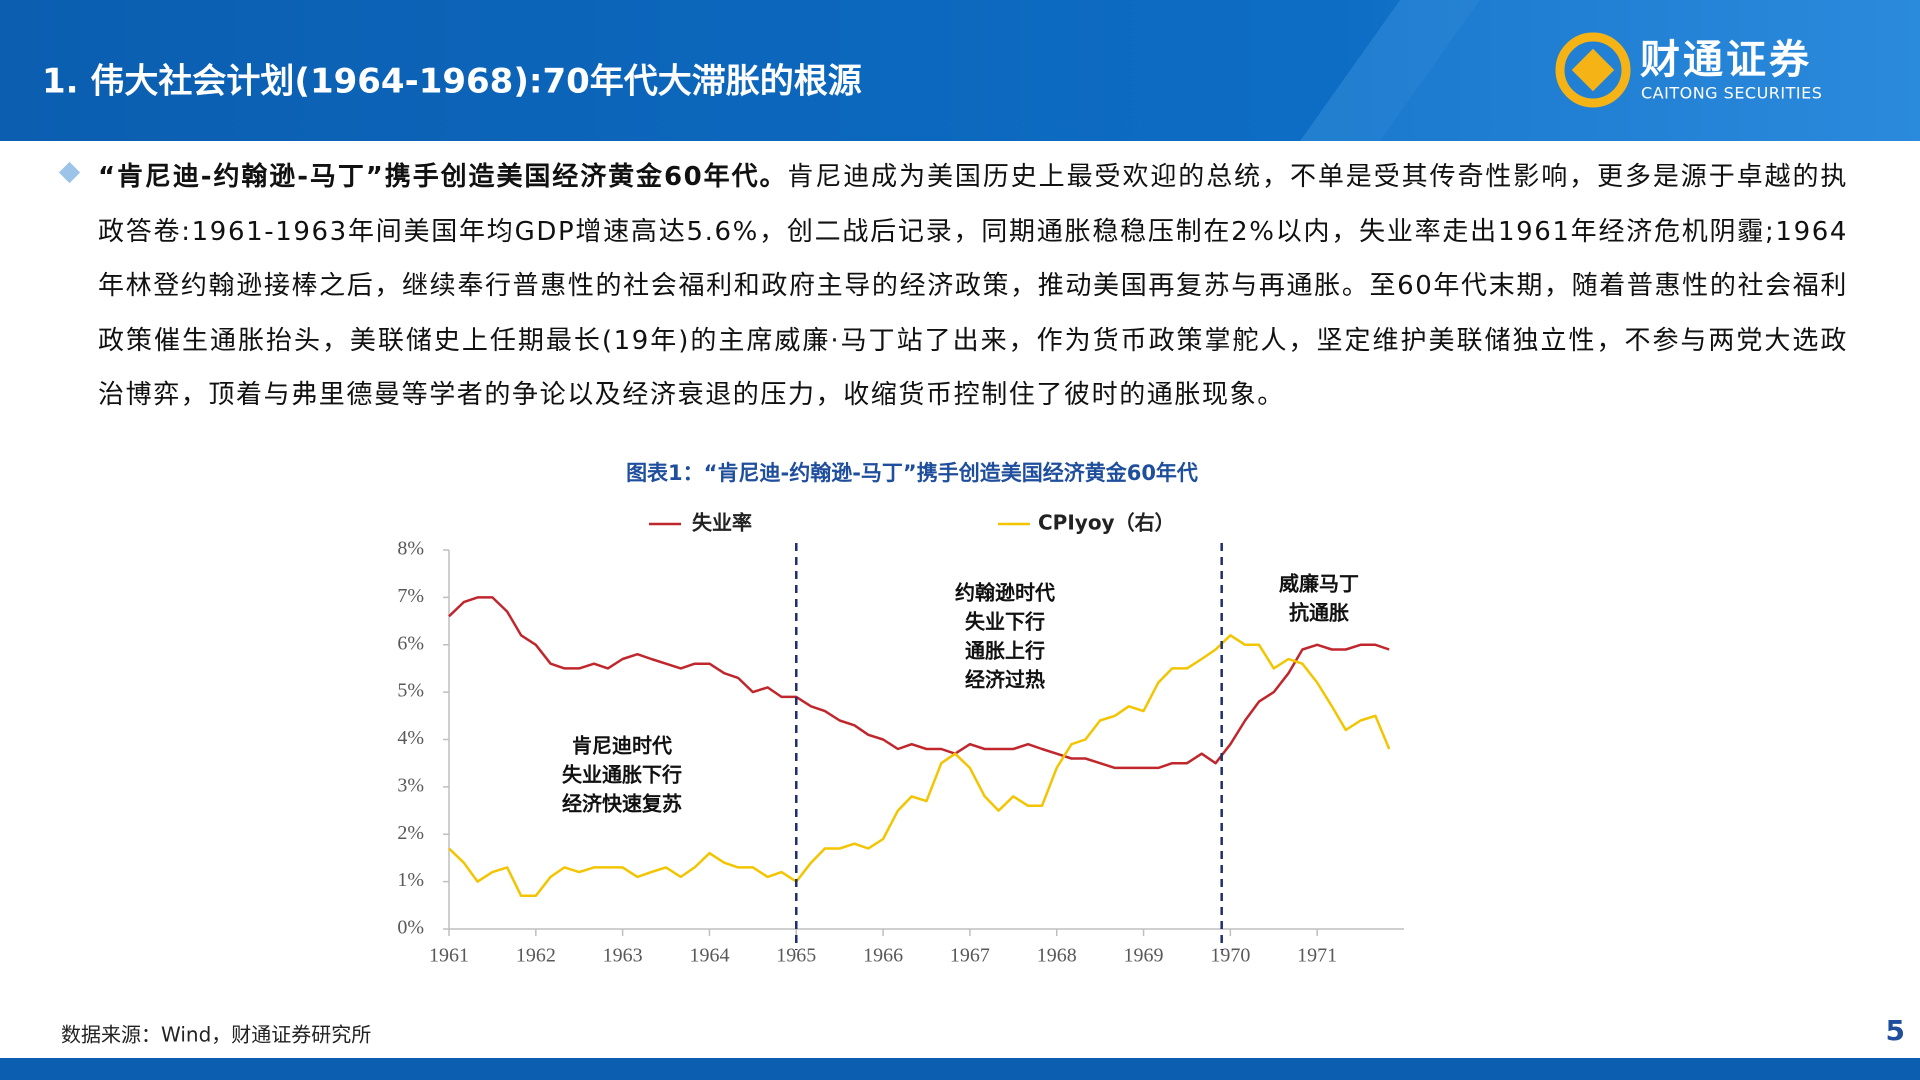 The height and width of the screenshot is (1080, 1920). I want to click on y-tick-label: 1%, so click(410, 880).